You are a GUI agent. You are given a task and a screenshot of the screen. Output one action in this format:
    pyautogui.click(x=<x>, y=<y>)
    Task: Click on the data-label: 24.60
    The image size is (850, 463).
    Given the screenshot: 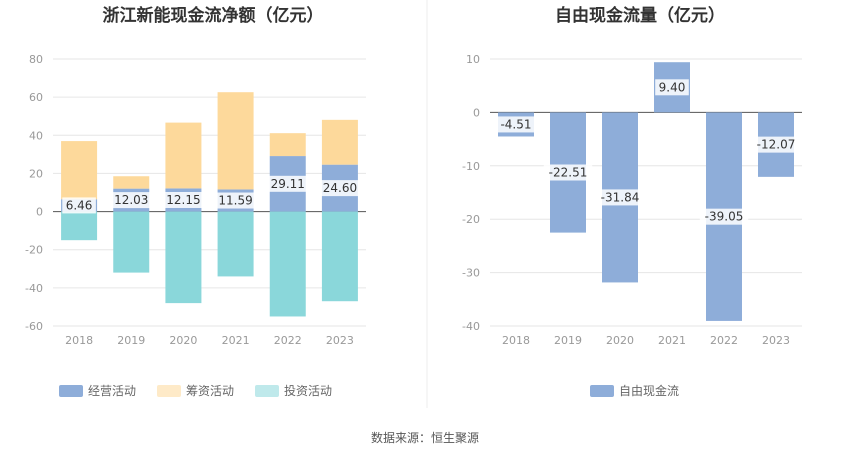 What is the action you would take?
    pyautogui.click(x=340, y=188)
    